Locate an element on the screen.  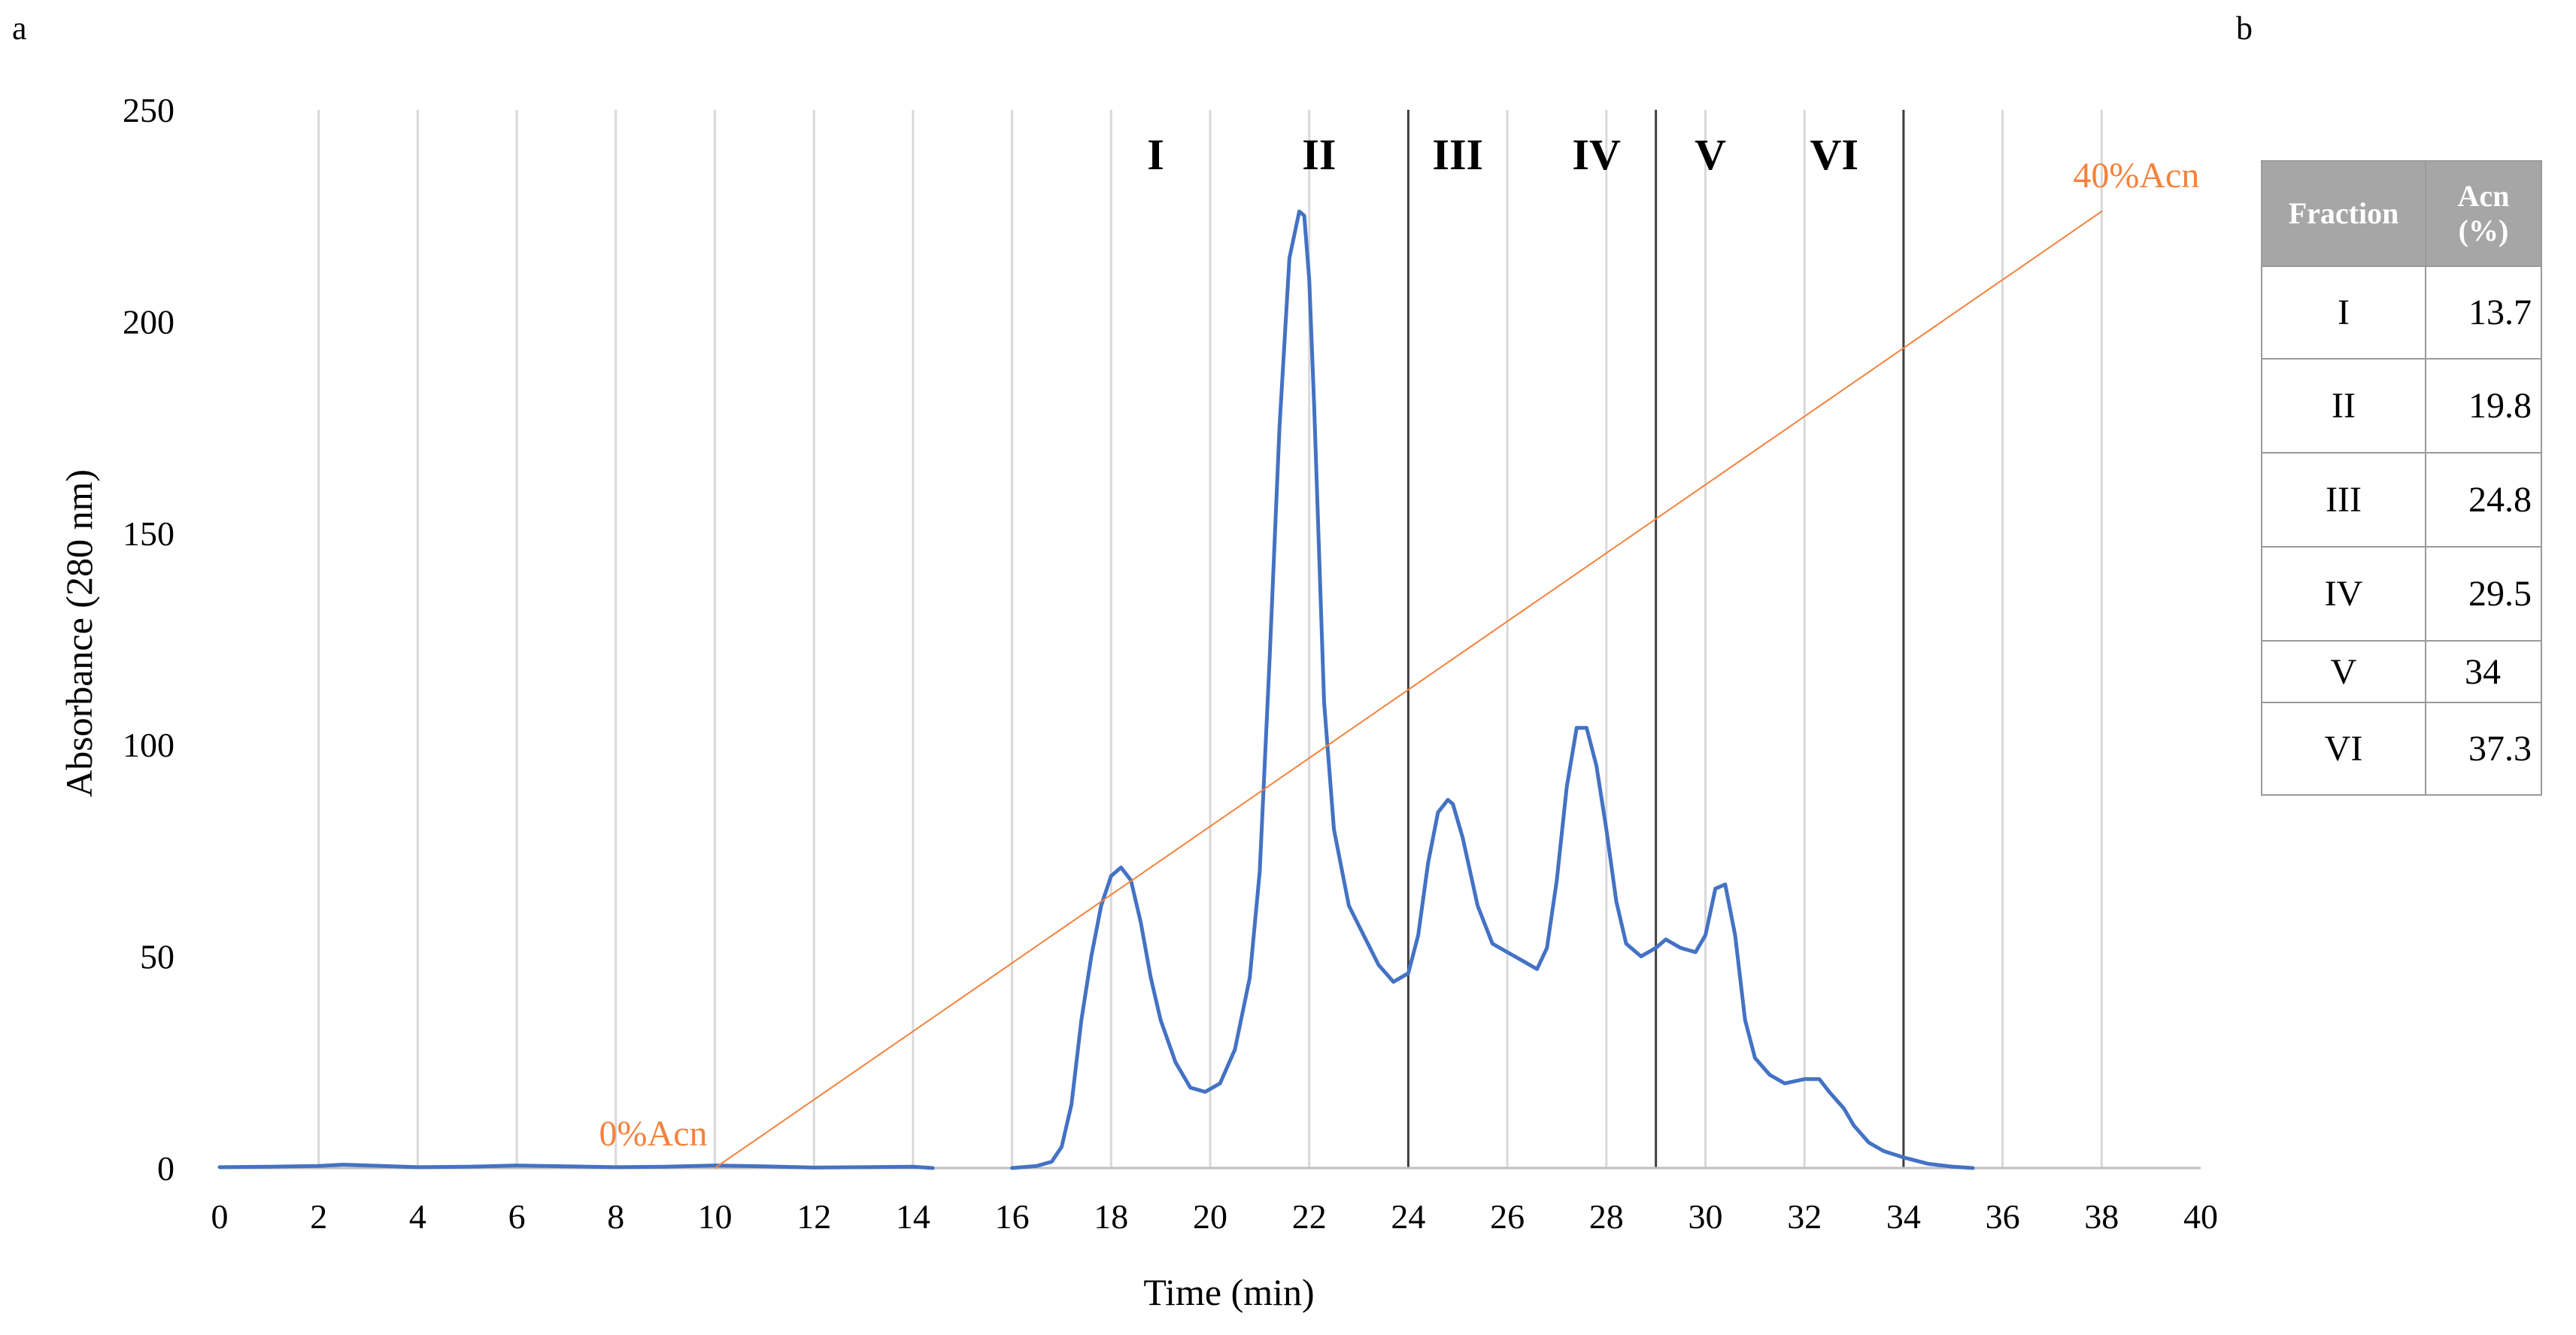
column-header-fraction: Fraction is located at coordinates (2343, 213).